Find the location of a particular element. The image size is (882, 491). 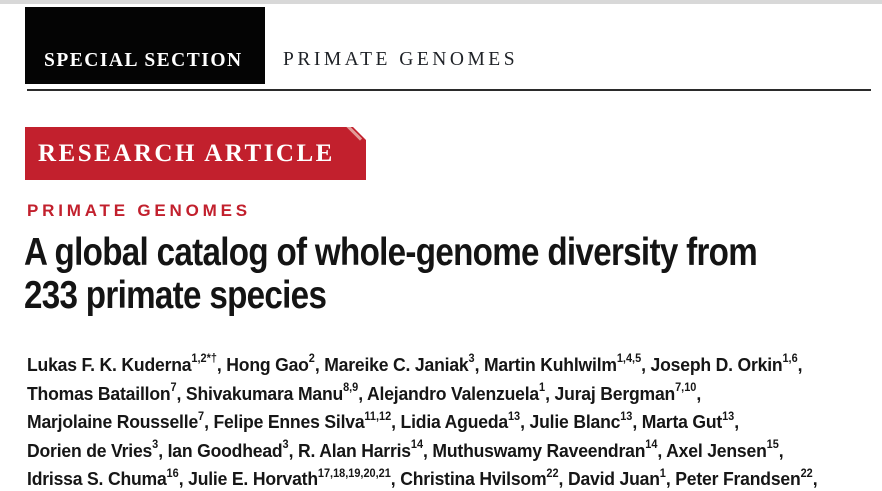

author-affiliation-superscript: 17,18,19,20,21 is located at coordinates (354, 473).